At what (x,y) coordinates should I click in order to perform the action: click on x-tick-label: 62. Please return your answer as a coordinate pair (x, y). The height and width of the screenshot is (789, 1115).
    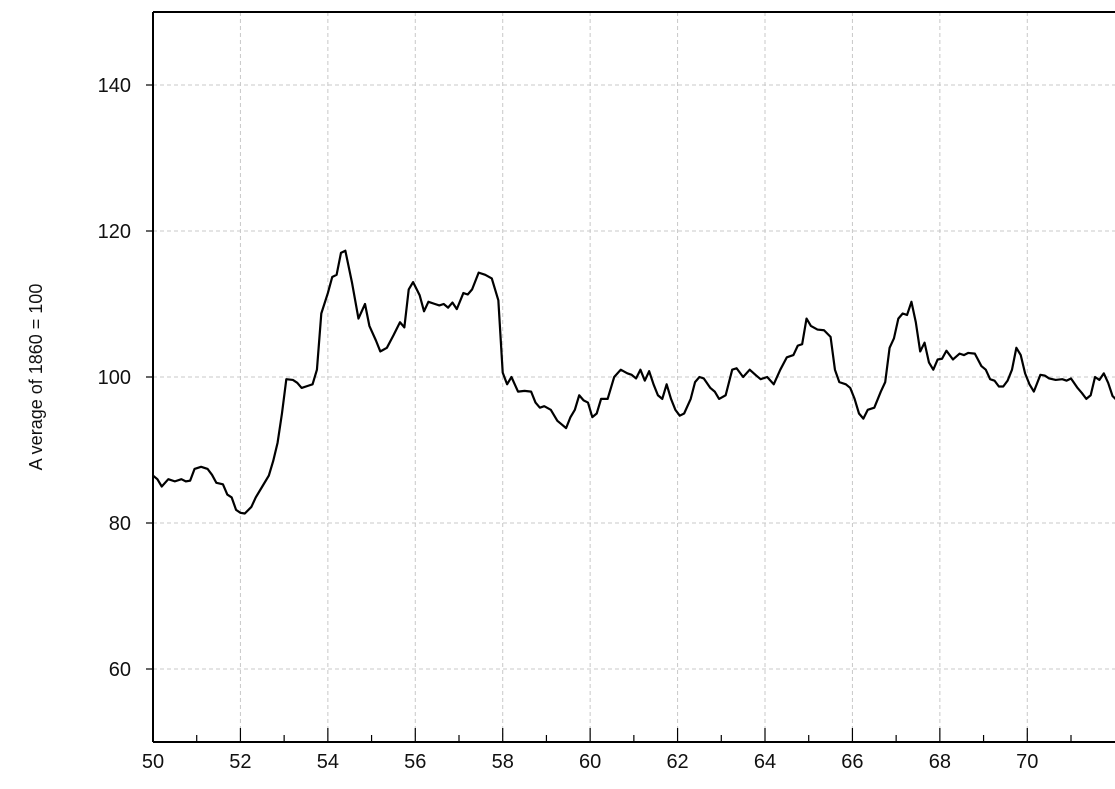
    Looking at the image, I should click on (677, 762).